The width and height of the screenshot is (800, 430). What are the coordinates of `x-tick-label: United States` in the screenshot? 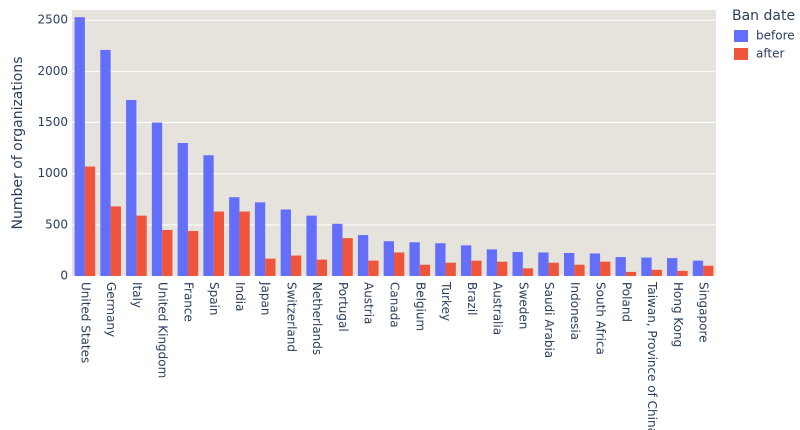 It's located at (85, 322).